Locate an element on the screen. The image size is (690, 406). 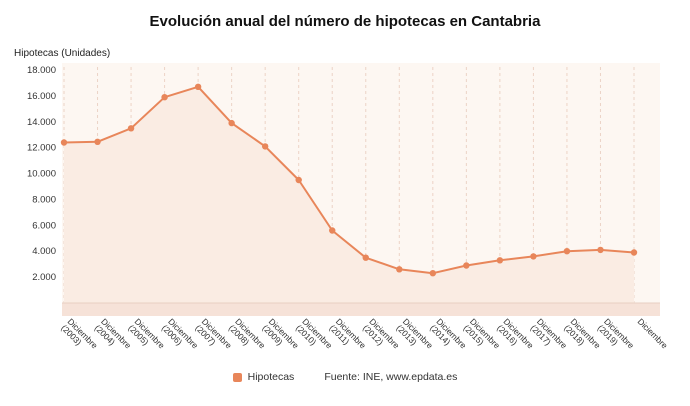
svg-text: Diciembre(2009) is located at coordinates (280, 336).